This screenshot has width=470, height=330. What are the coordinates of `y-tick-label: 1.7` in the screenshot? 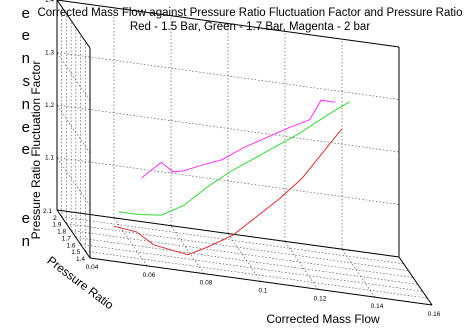 It's located at (66, 238).